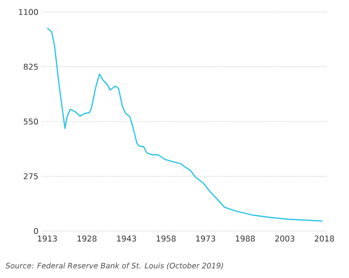 The image size is (349, 278). I want to click on x-tick-label: 1943, so click(126, 239).